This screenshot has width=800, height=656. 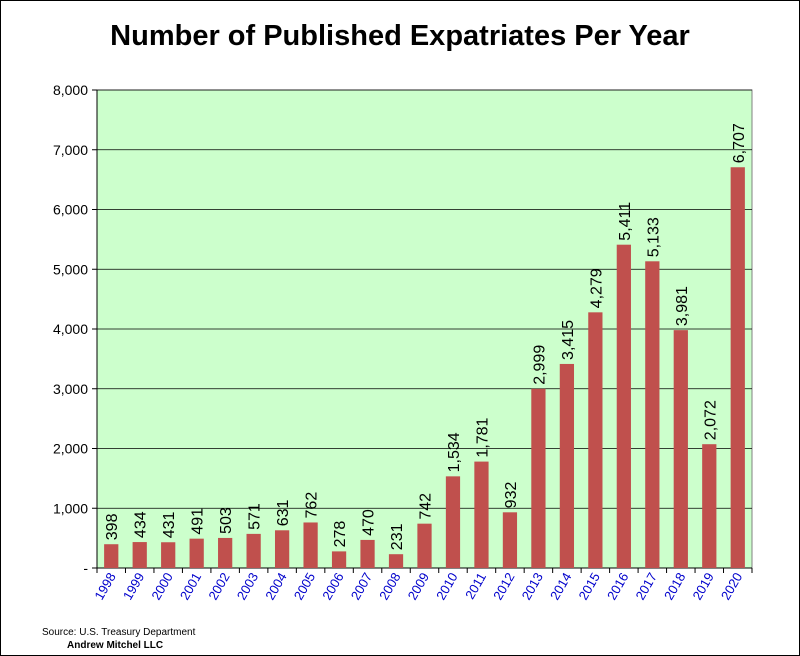 I want to click on x-tick-label: 2009, so click(x=418, y=586).